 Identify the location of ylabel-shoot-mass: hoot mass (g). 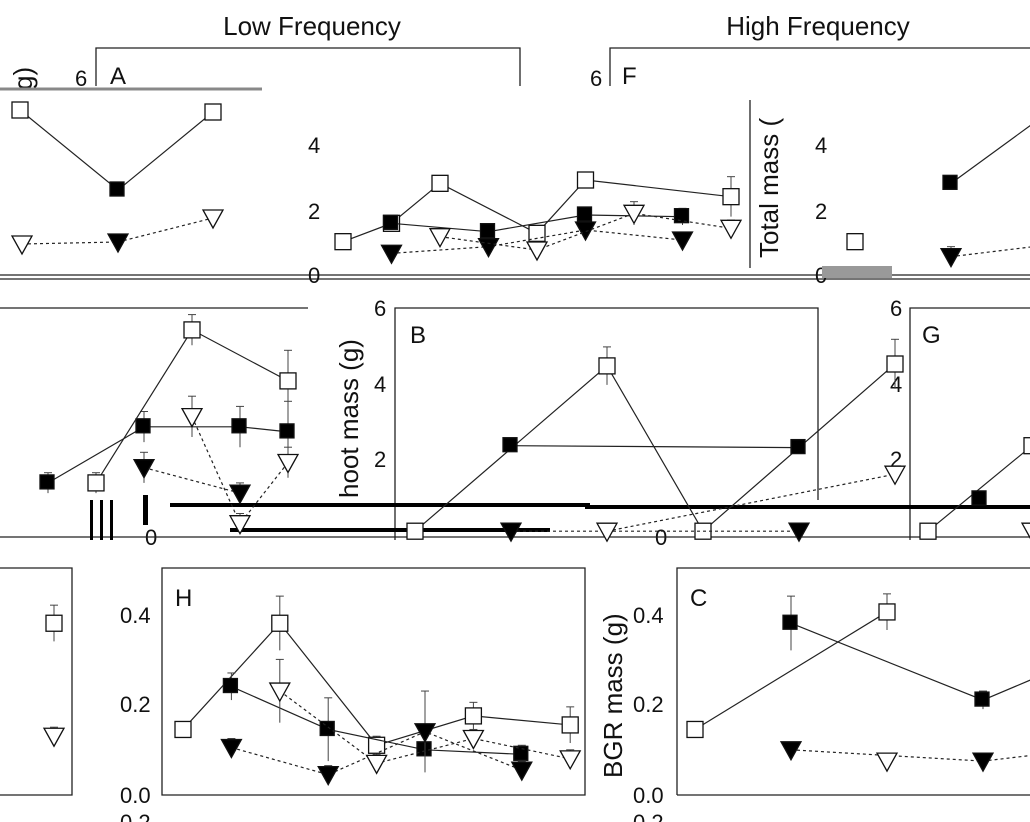
(349, 418).